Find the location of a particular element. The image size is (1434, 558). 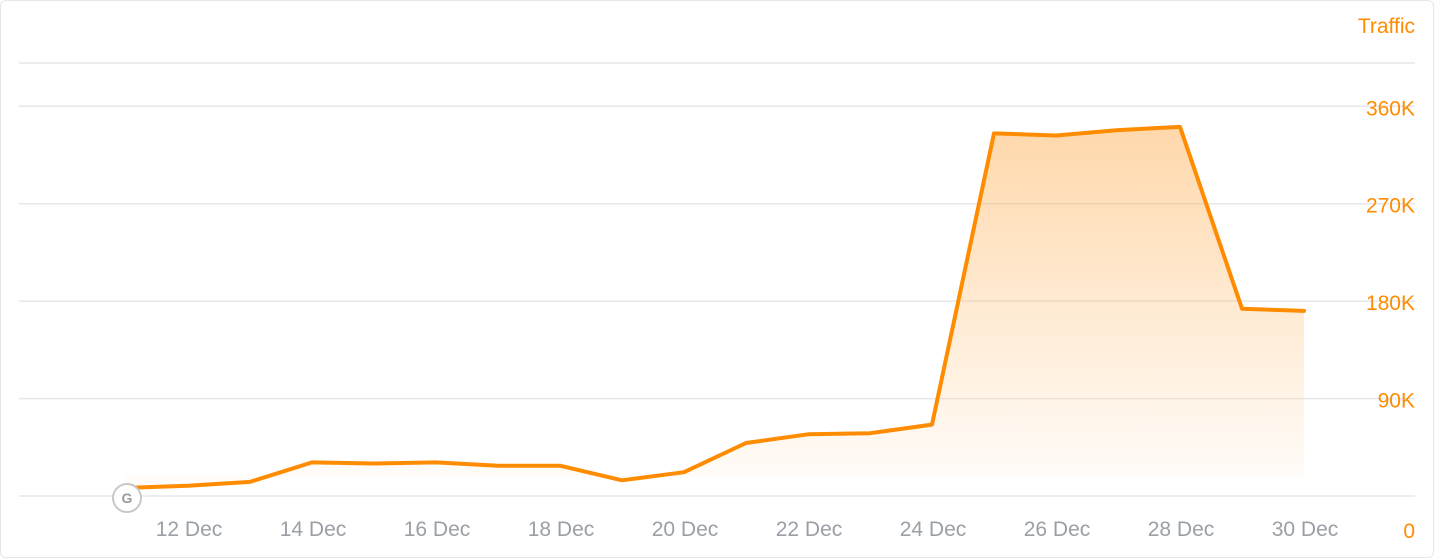

annotation-markers: G is located at coordinates (127, 498).